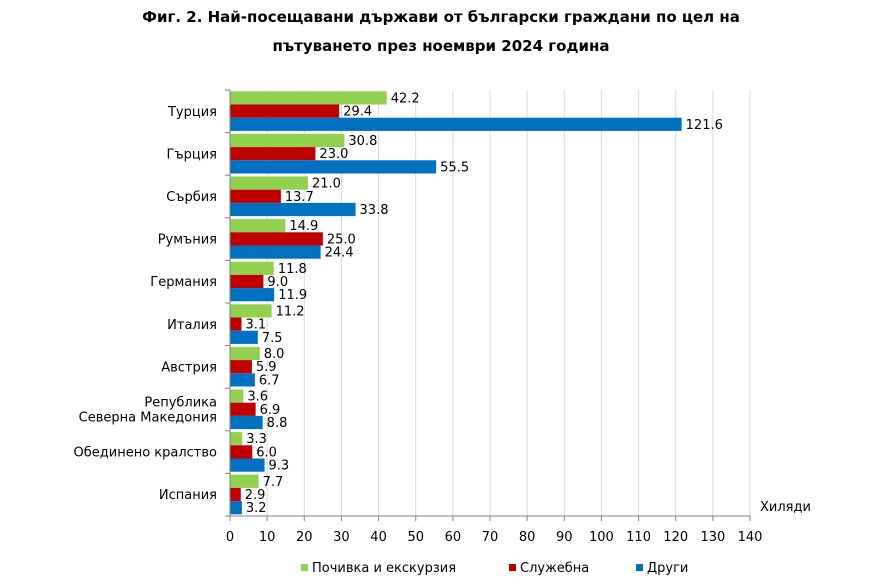 The width and height of the screenshot is (882, 581). I want to click on x-tick-label: 80, so click(527, 537).